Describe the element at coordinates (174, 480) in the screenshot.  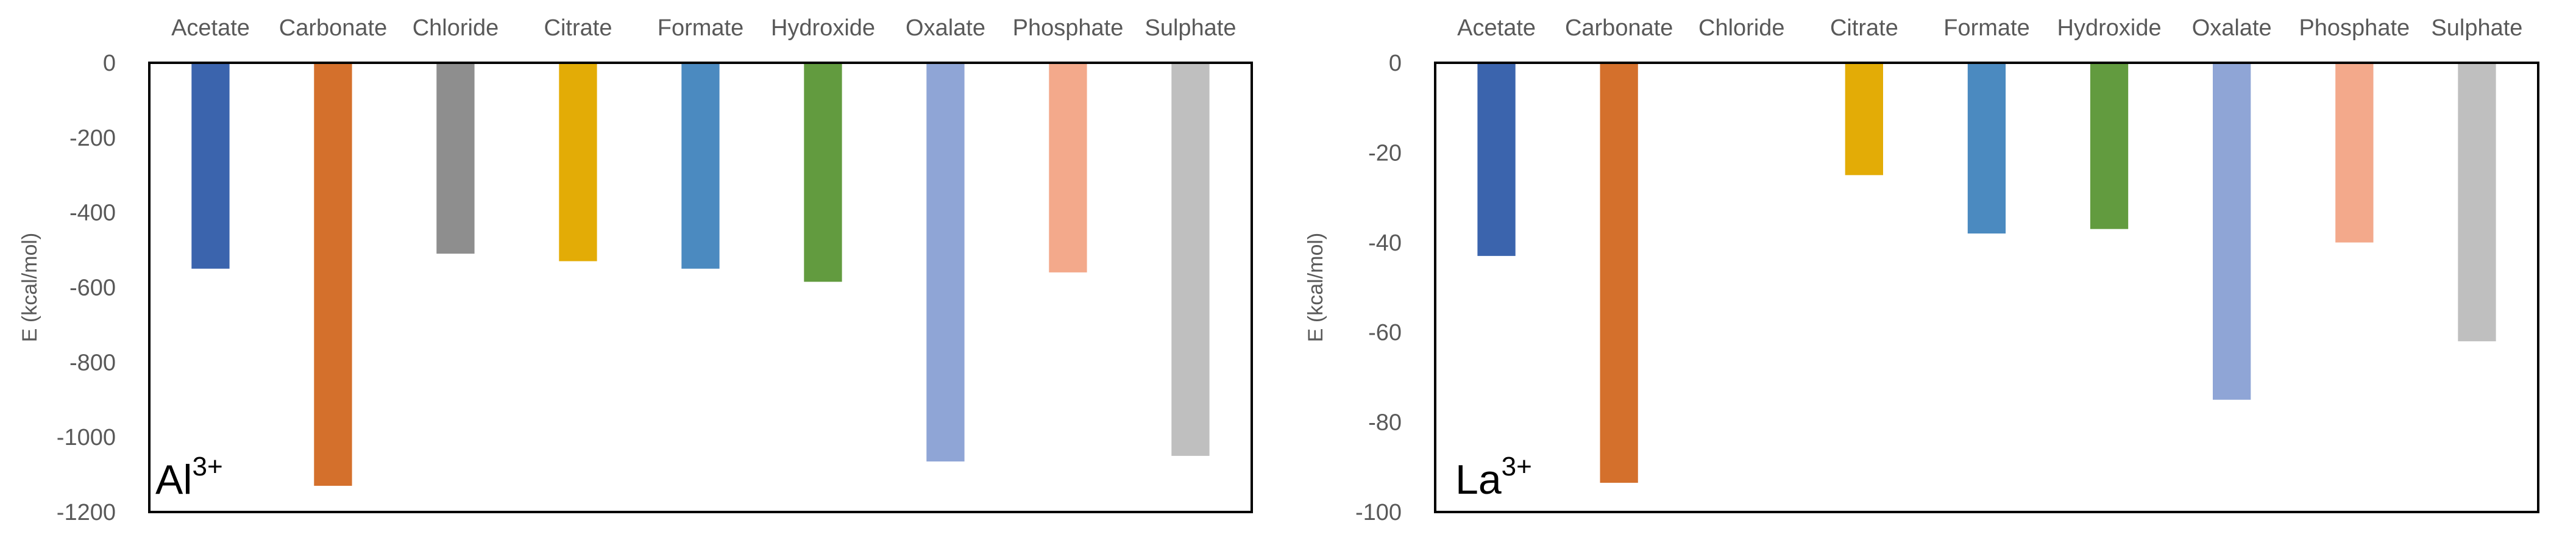
I see `ion-symbol: Al` at that location.